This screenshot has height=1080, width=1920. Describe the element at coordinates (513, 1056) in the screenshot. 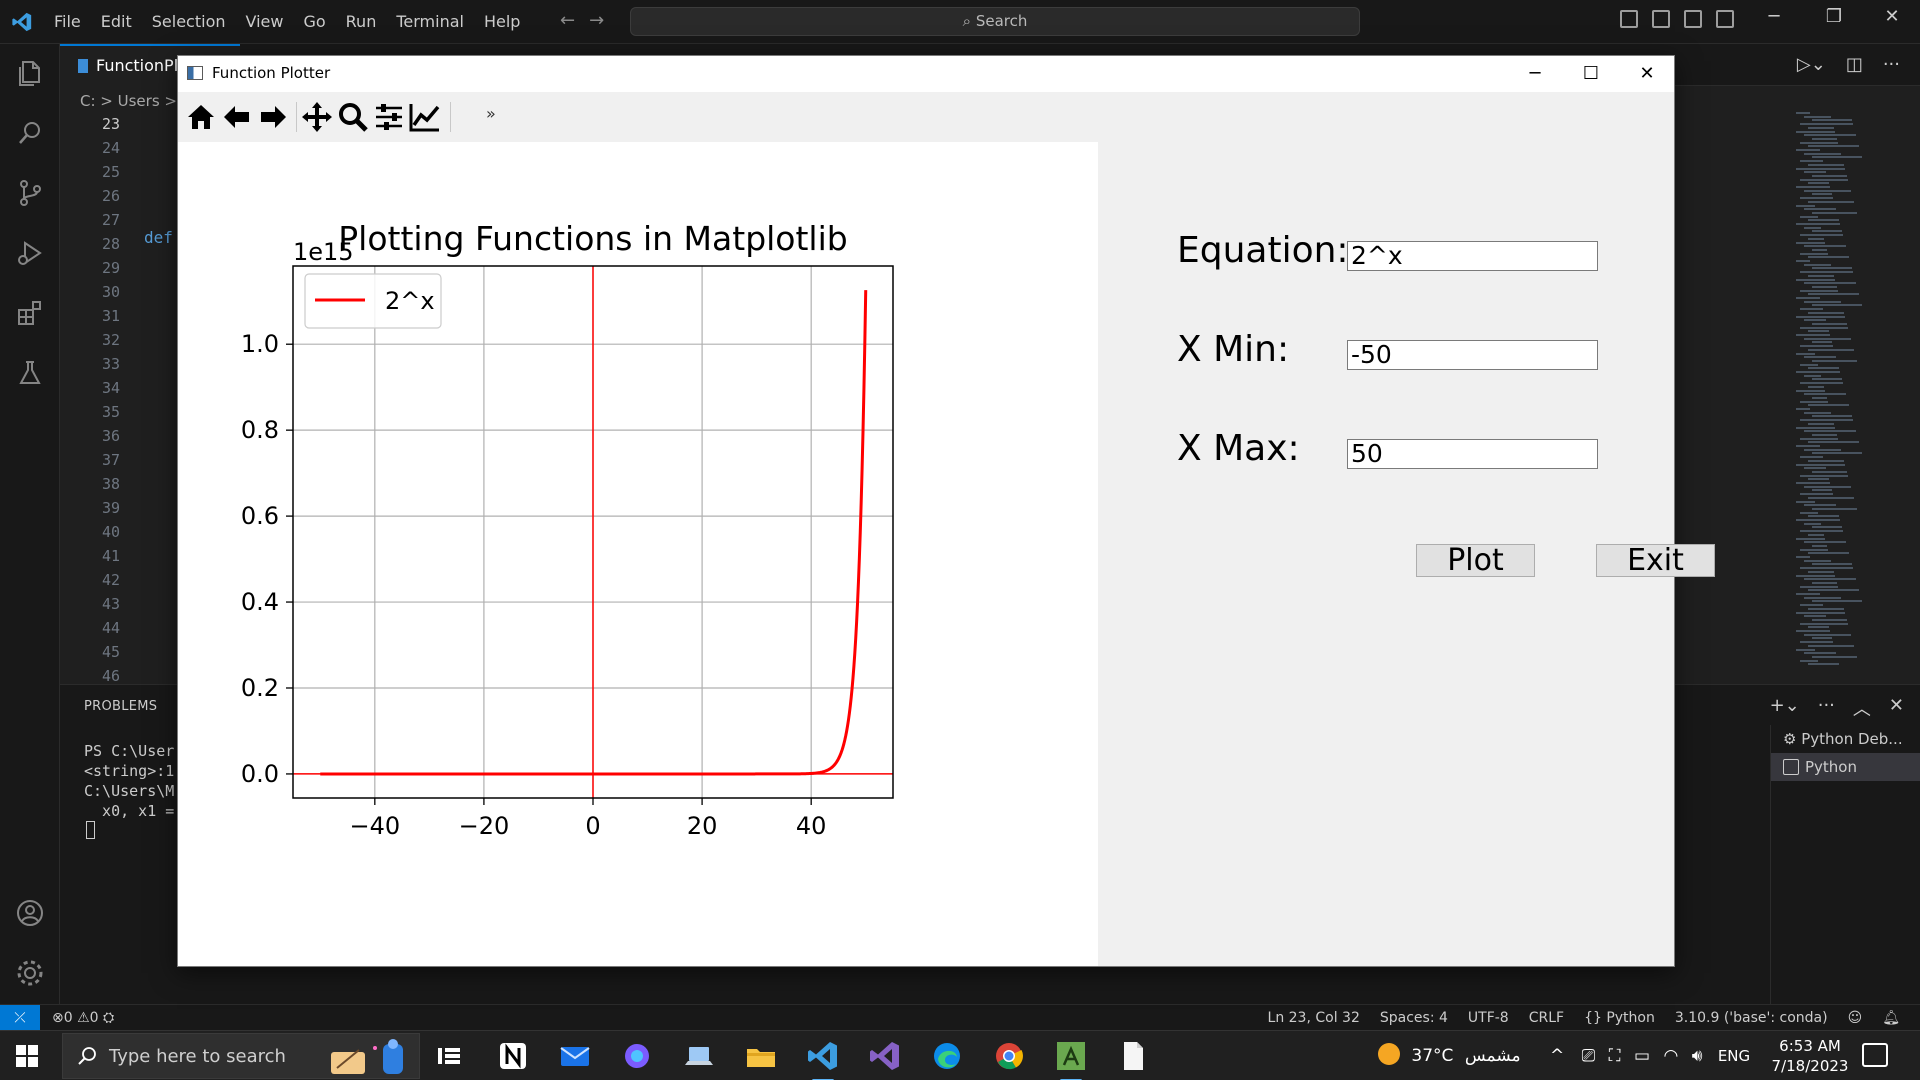

I see `notion-icon` at that location.